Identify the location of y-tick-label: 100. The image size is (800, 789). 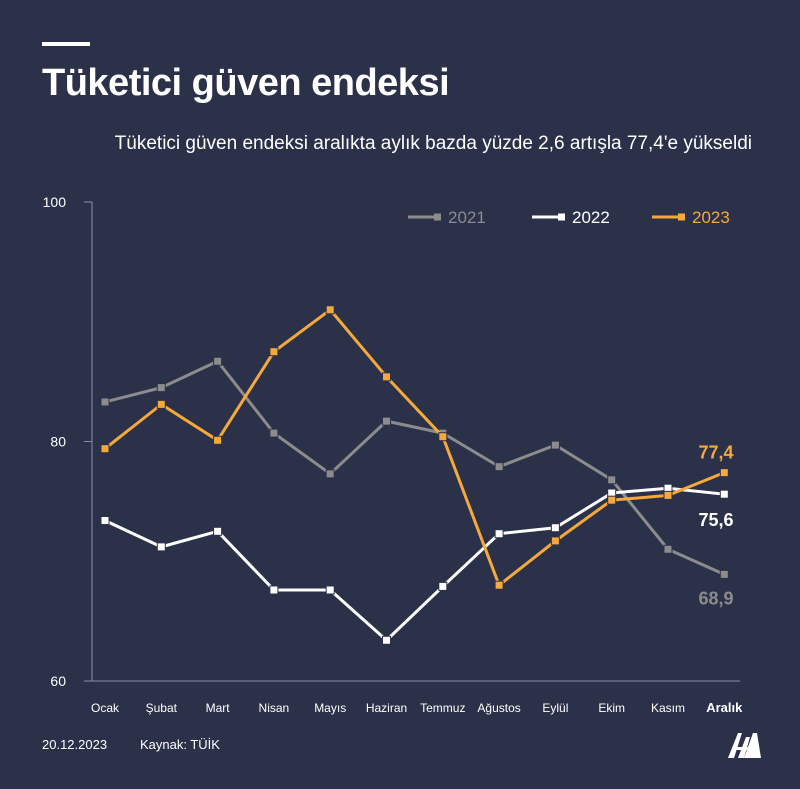
(55, 202).